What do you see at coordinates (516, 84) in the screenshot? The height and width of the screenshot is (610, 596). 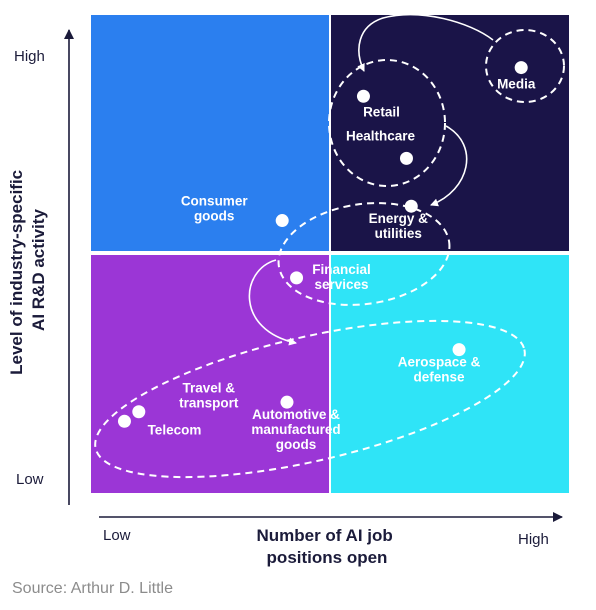 I see `label-media: Media` at bounding box center [516, 84].